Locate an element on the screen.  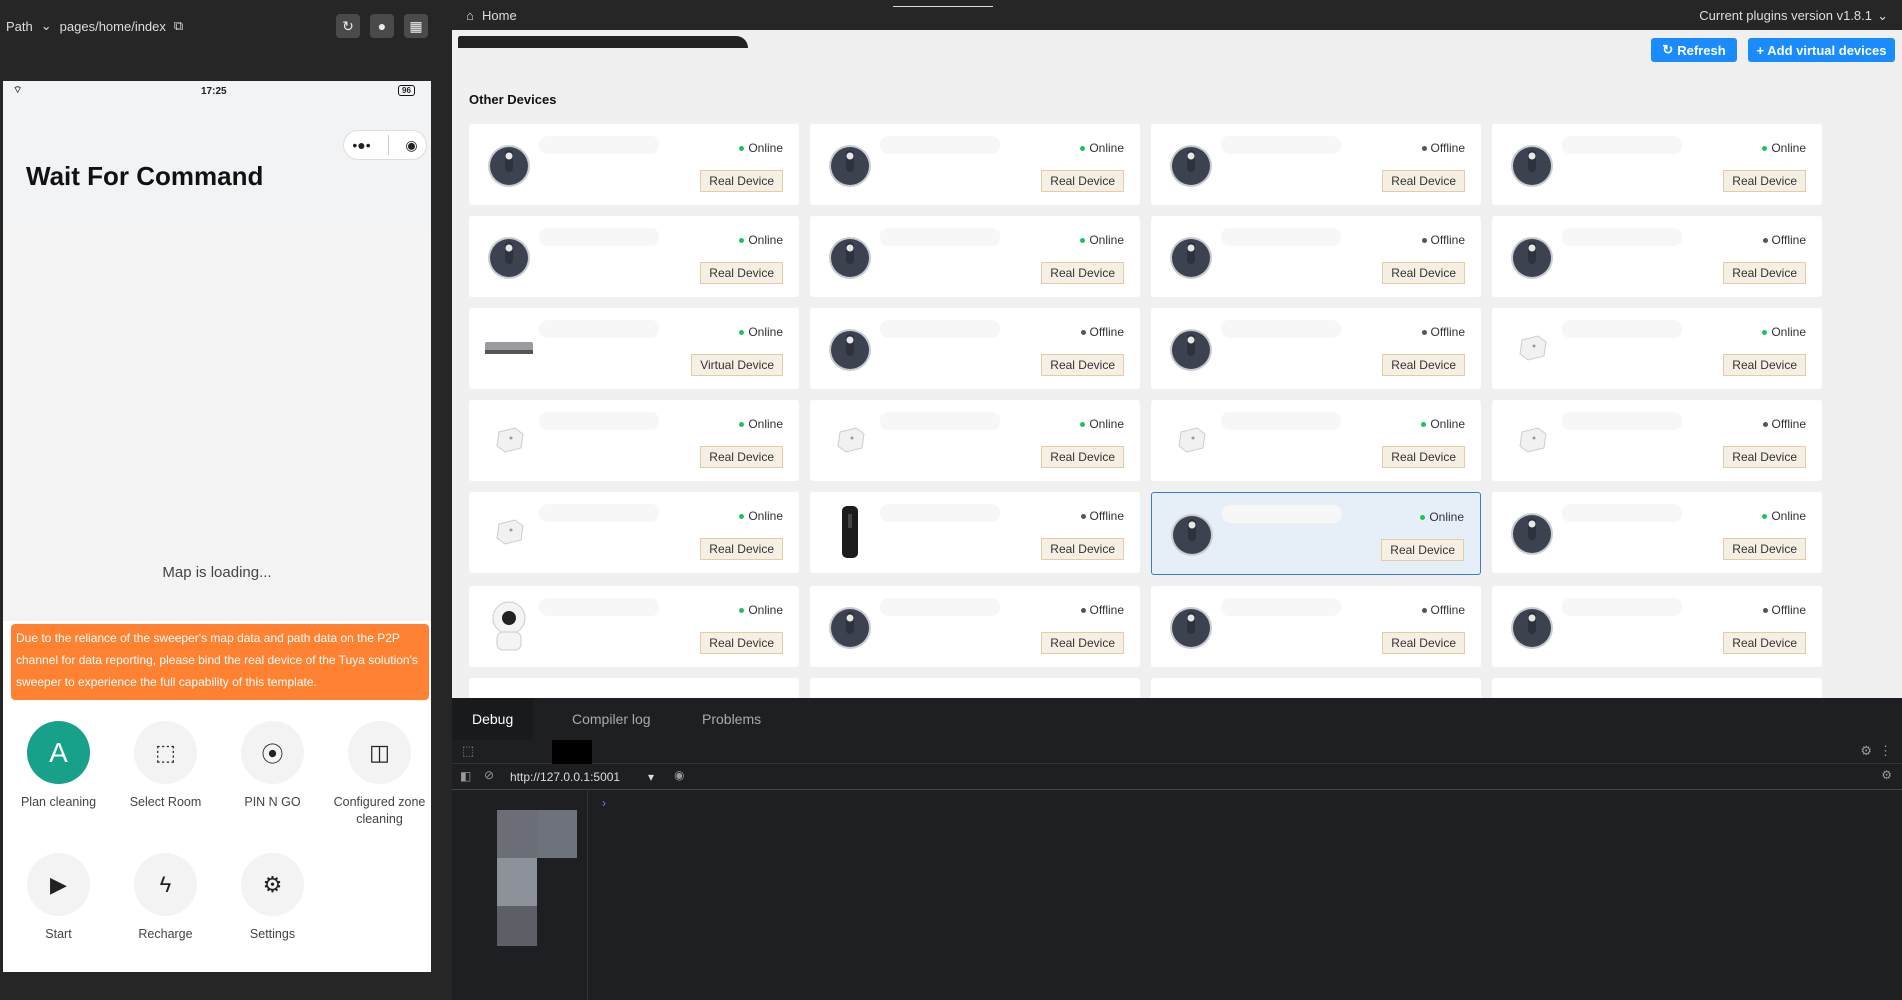
action-start: ▶ Start is located at coordinates (58, 898).